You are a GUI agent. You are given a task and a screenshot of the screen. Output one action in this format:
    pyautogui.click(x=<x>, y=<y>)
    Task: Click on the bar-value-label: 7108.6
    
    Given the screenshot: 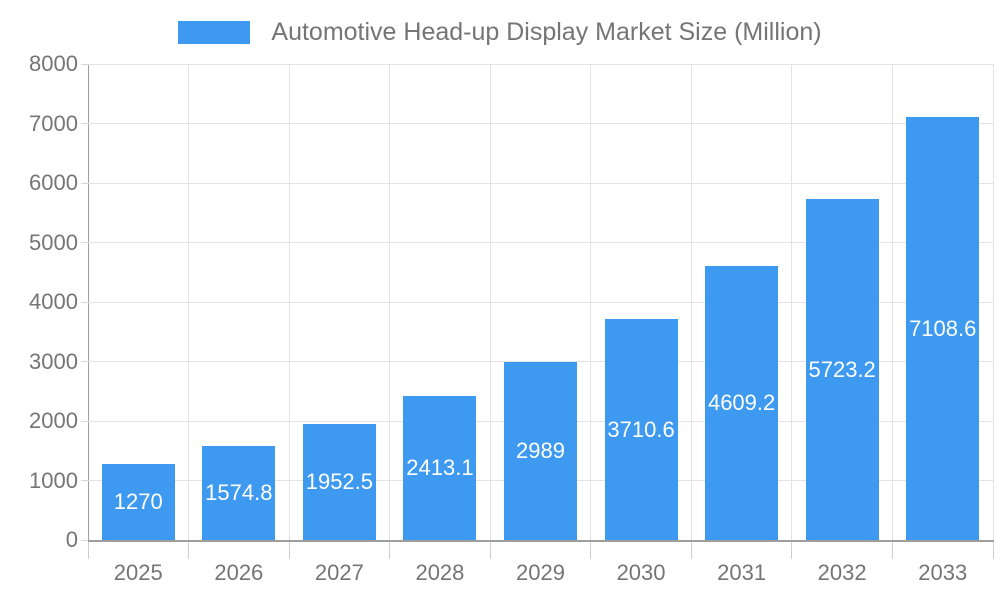 What is the action you would take?
    pyautogui.click(x=943, y=328)
    